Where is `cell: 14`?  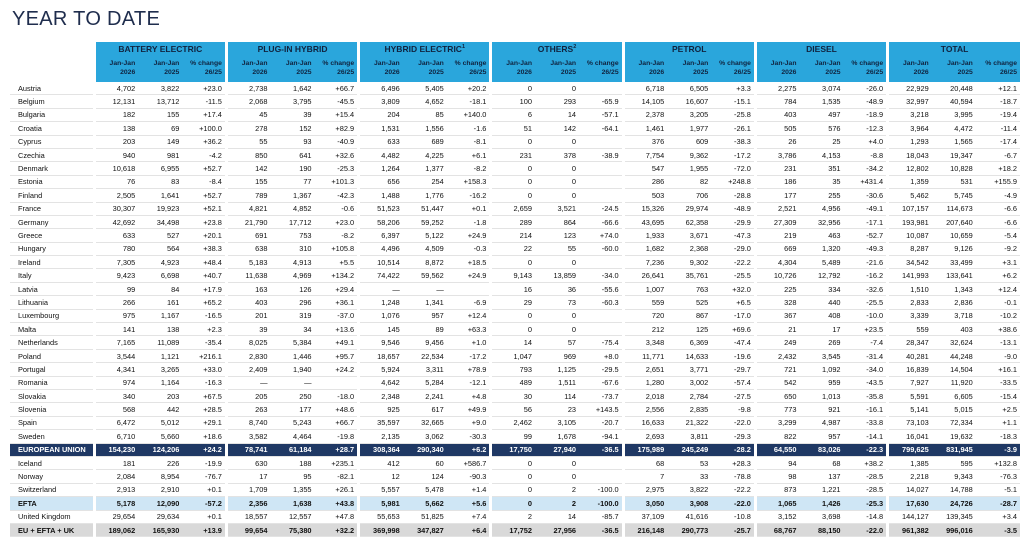 cell: 14 is located at coordinates (557, 517).